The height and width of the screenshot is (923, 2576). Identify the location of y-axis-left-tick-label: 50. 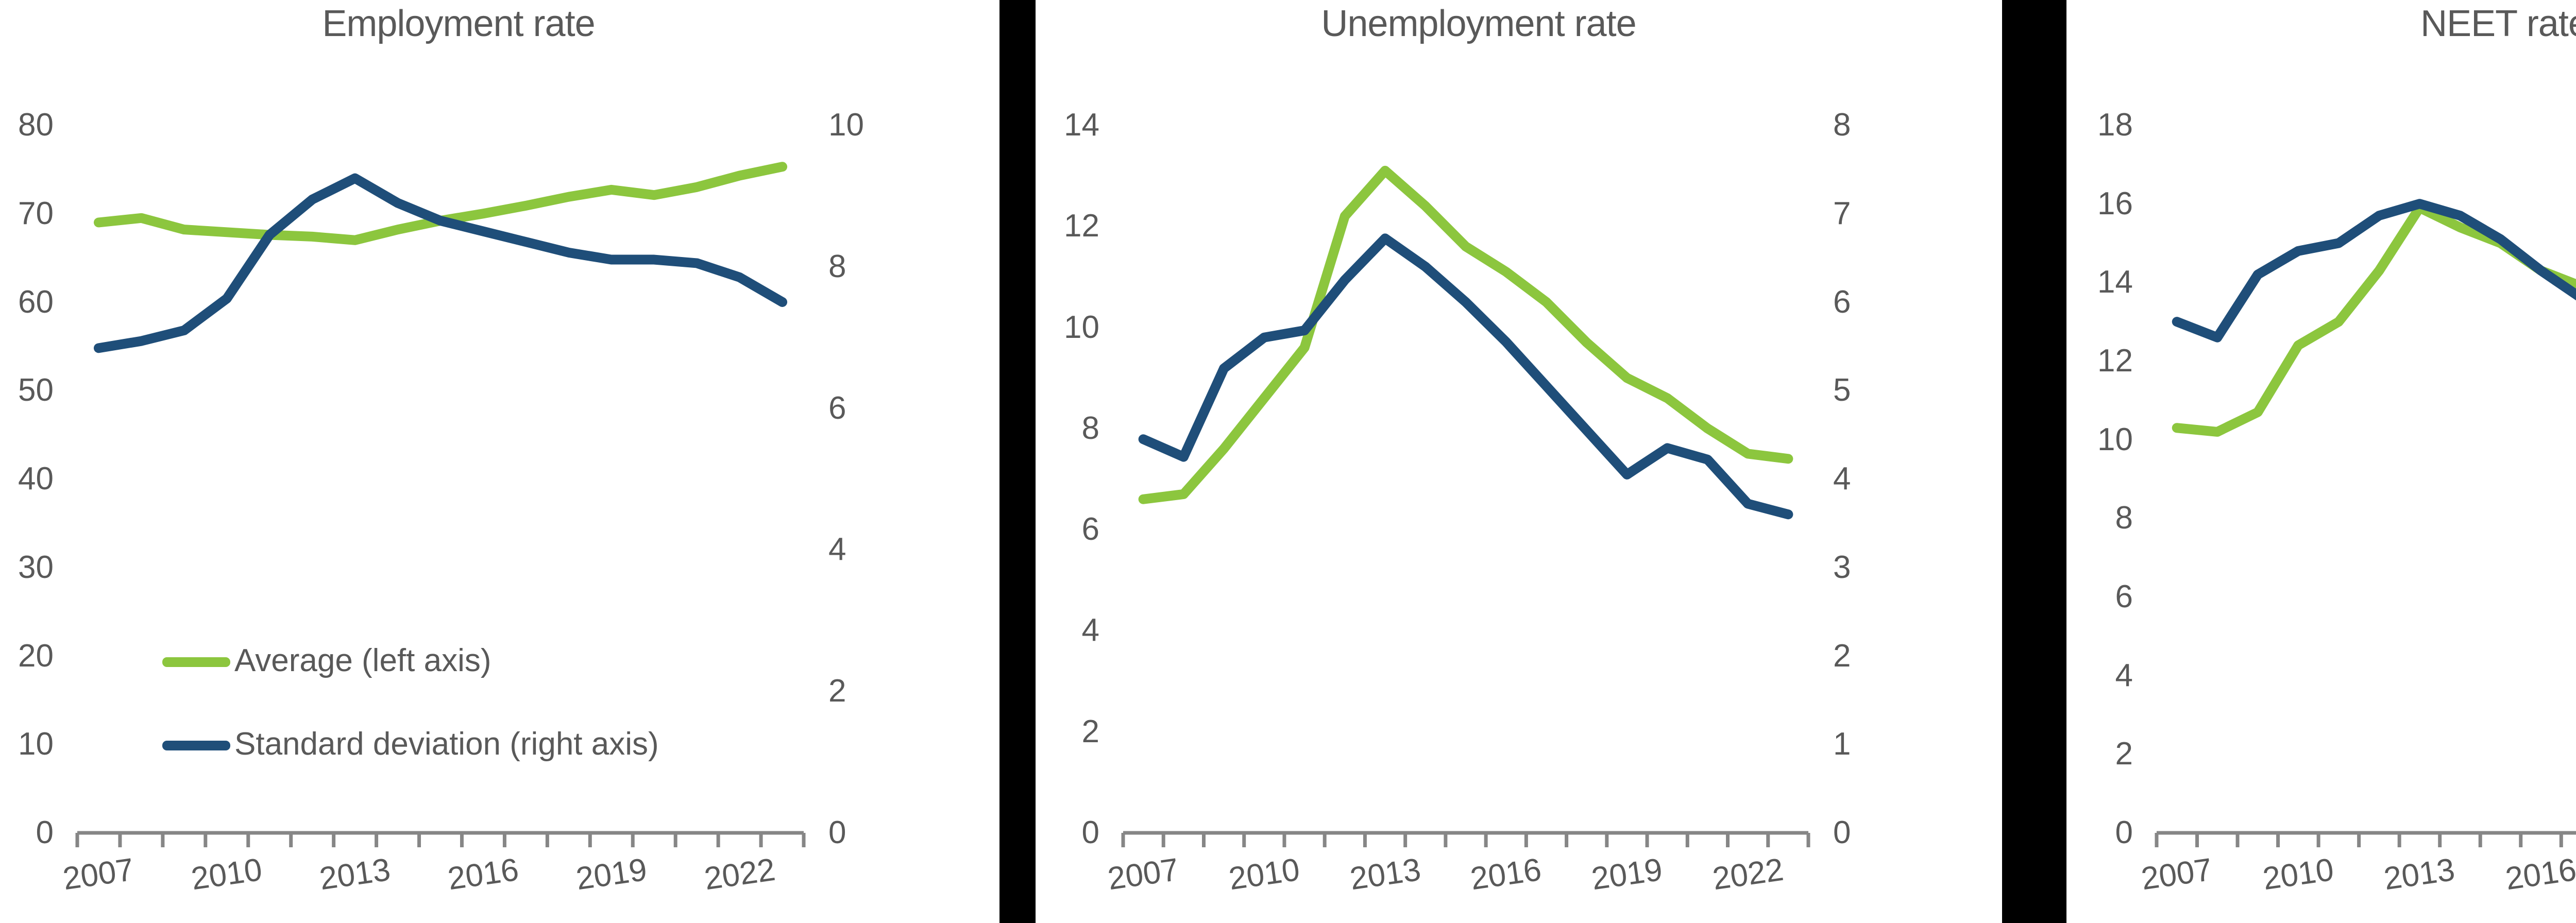
(36, 390).